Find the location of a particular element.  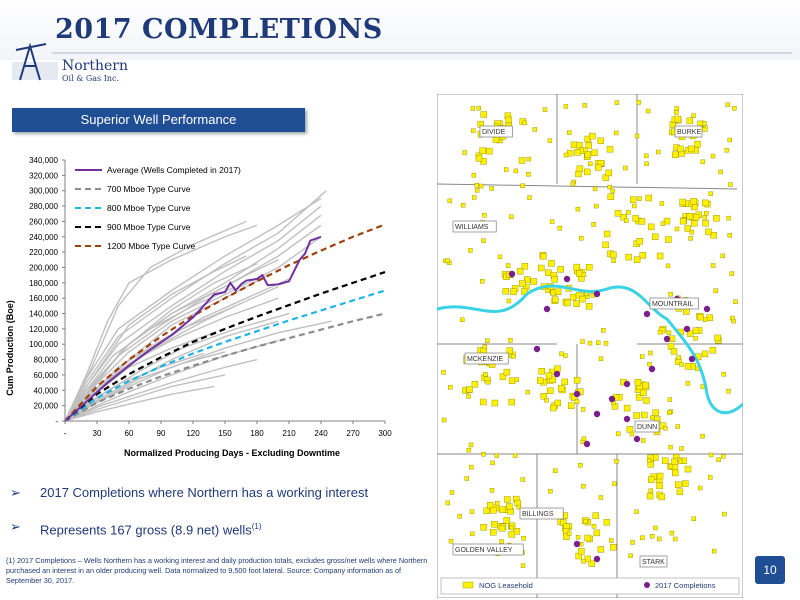

y-tick-label: 260,000 is located at coordinates (43, 221).